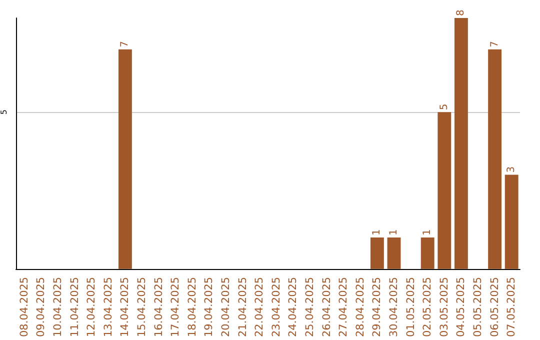  Describe the element at coordinates (226, 307) in the screenshot. I see `x-tick-label: 20.04.2025` at that location.